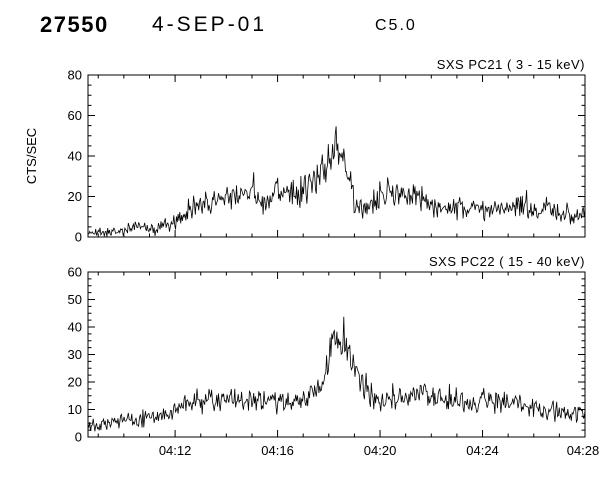 The width and height of the screenshot is (600, 480). I want to click on flare-class: C5.0, so click(396, 25).